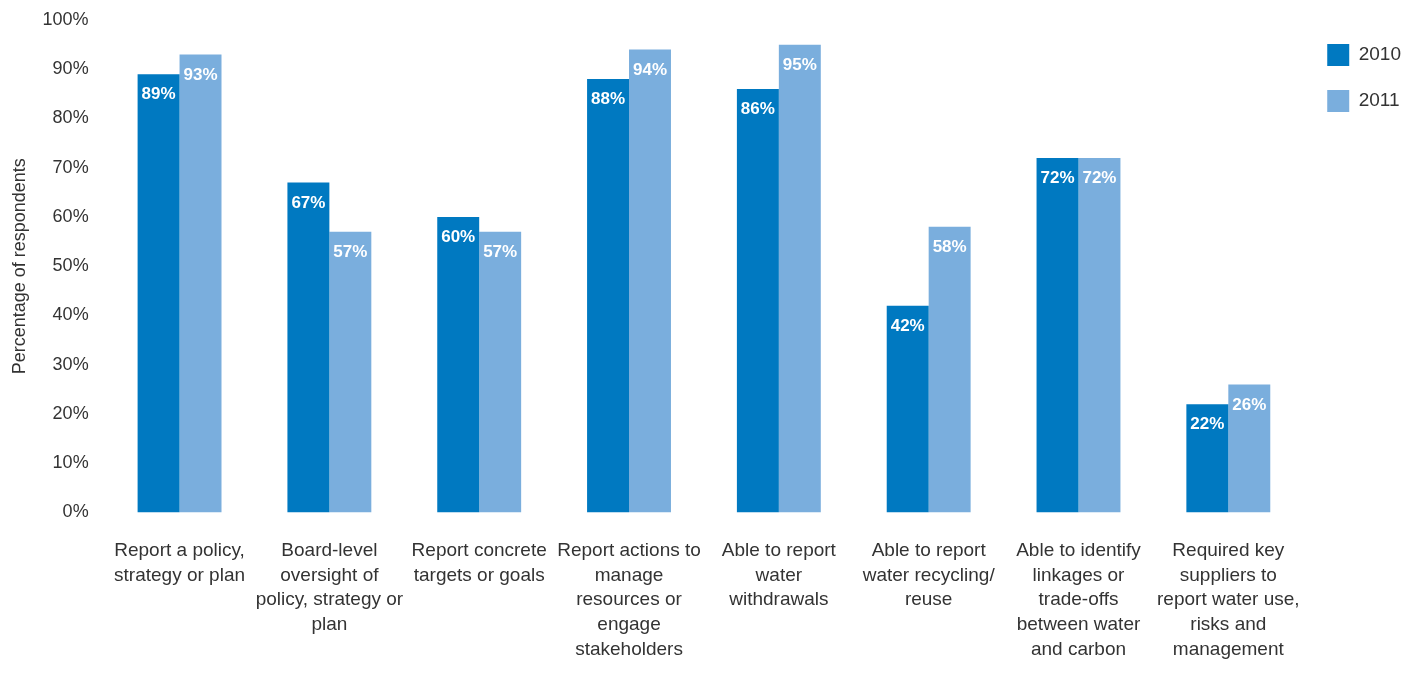  What do you see at coordinates (329, 587) in the screenshot?
I see `x-tick-label: Board-level oversight of policy, strategy or plan` at bounding box center [329, 587].